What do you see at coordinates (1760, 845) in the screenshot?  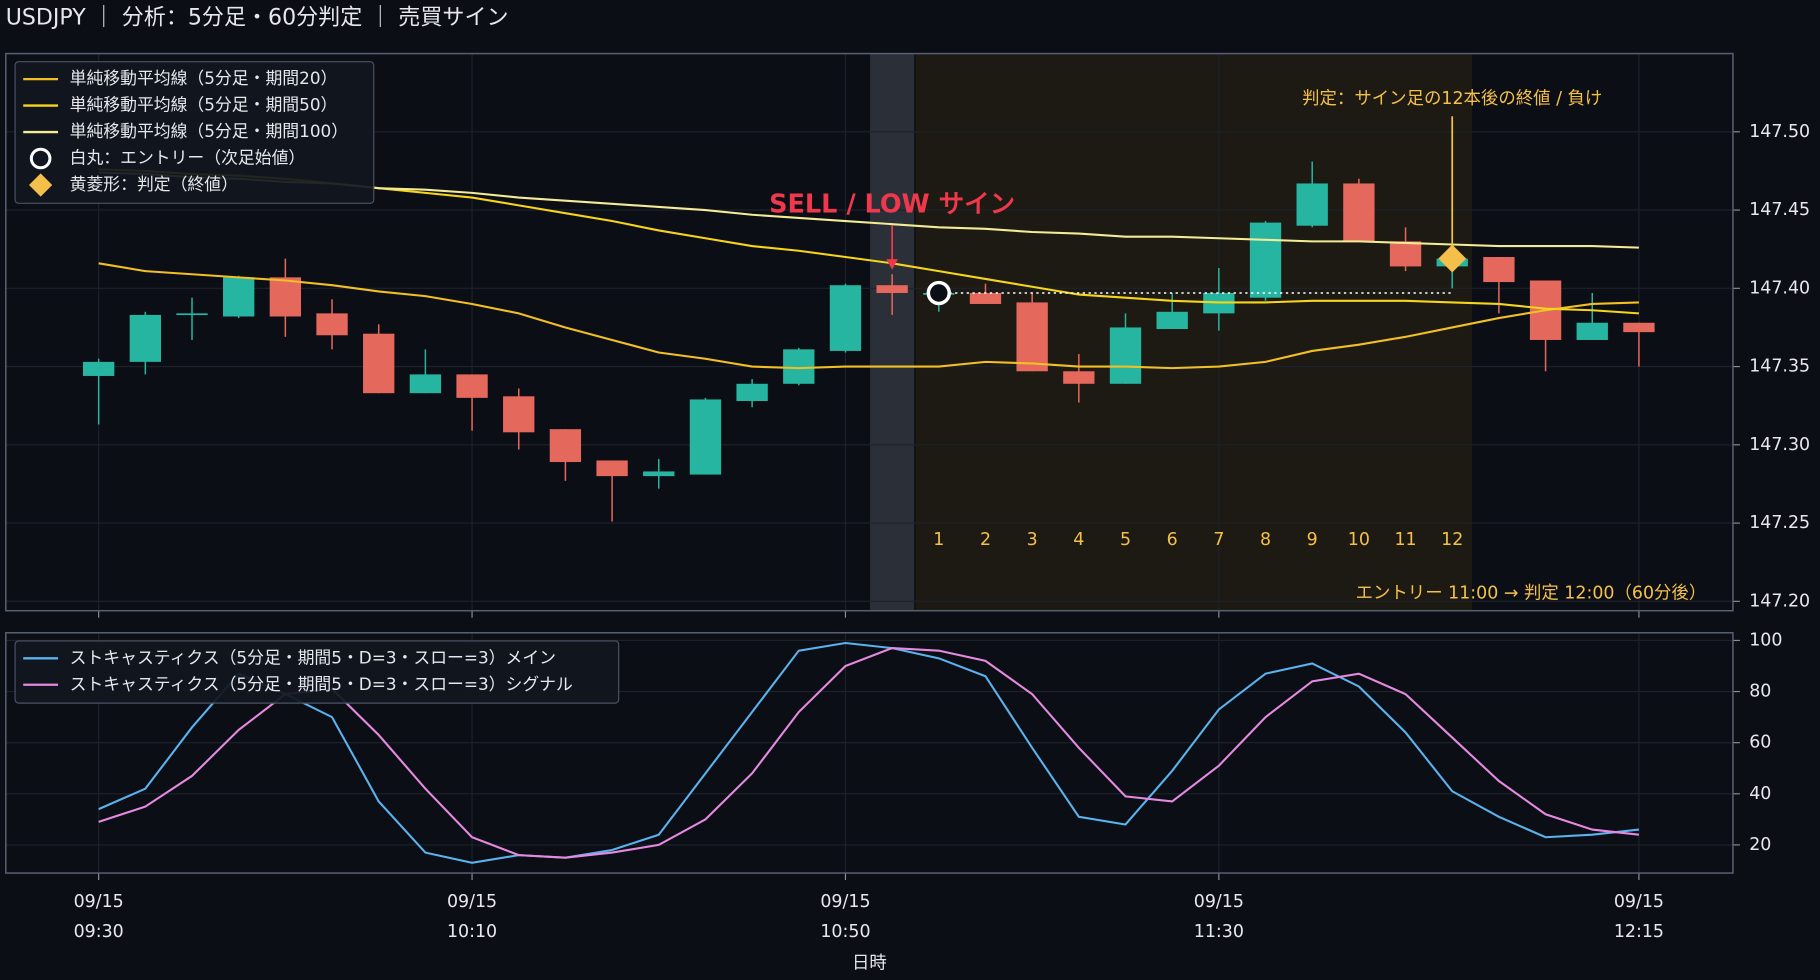 I see `y-tick-label: 20` at bounding box center [1760, 845].